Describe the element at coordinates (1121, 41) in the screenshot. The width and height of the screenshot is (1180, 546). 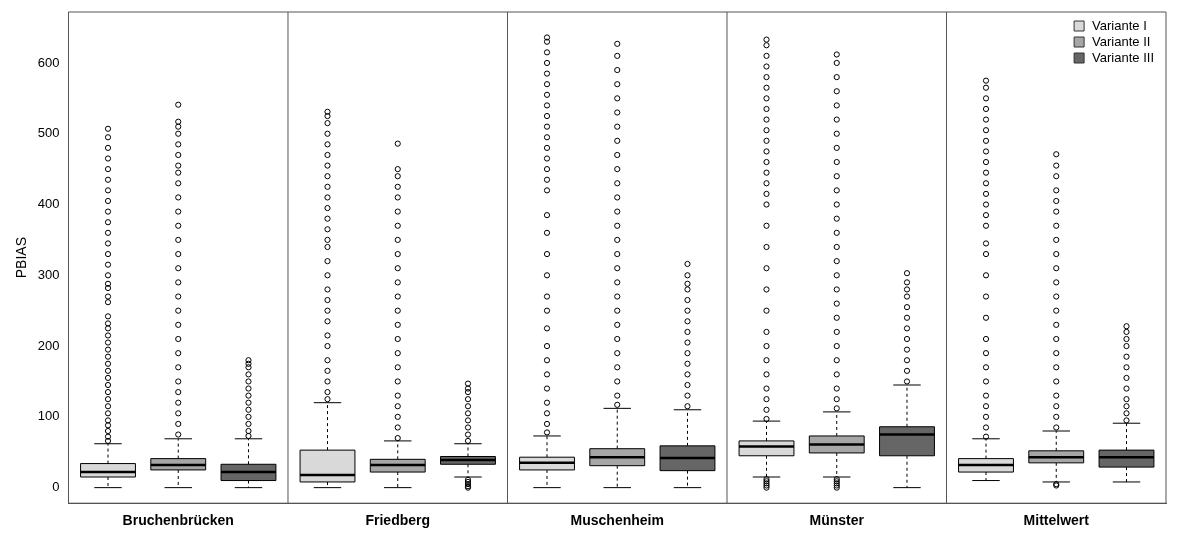
I see `legend-label: Variante II` at that location.